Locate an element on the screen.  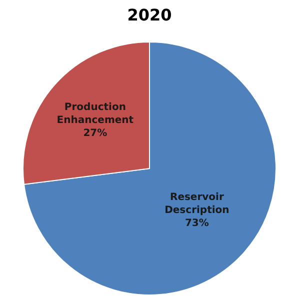
data-label: 73% is located at coordinates (196, 223).